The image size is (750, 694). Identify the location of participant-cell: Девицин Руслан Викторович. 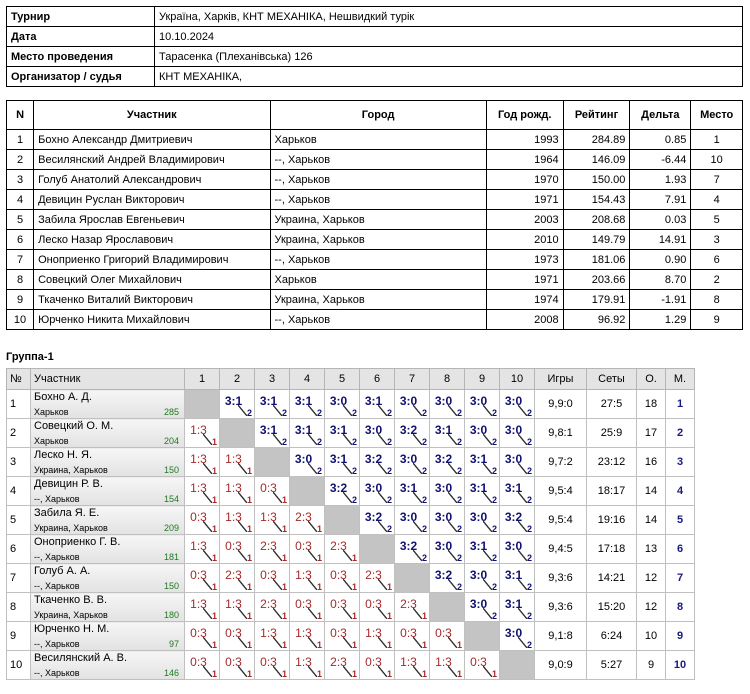
(152, 199).